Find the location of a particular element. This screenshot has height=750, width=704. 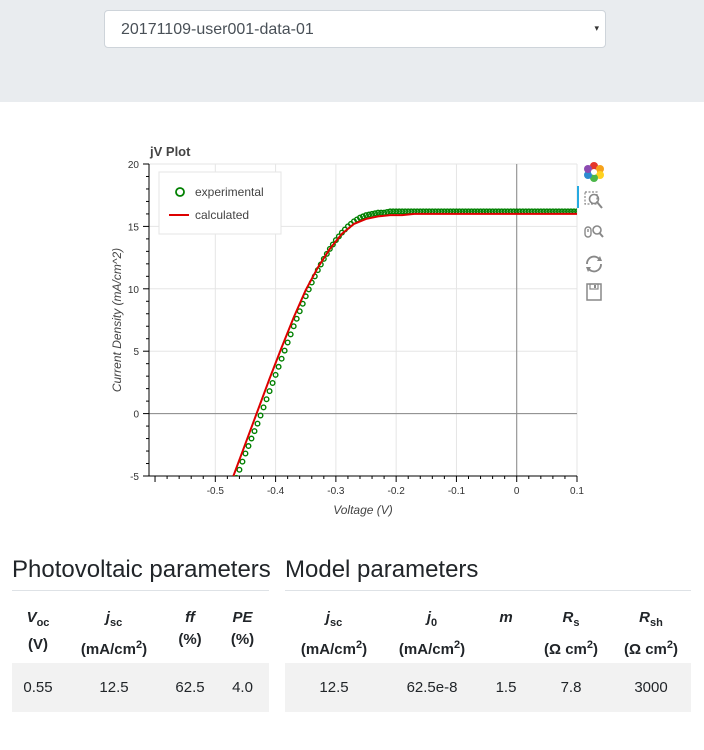

model-m-value: 1.5 is located at coordinates (506, 687).